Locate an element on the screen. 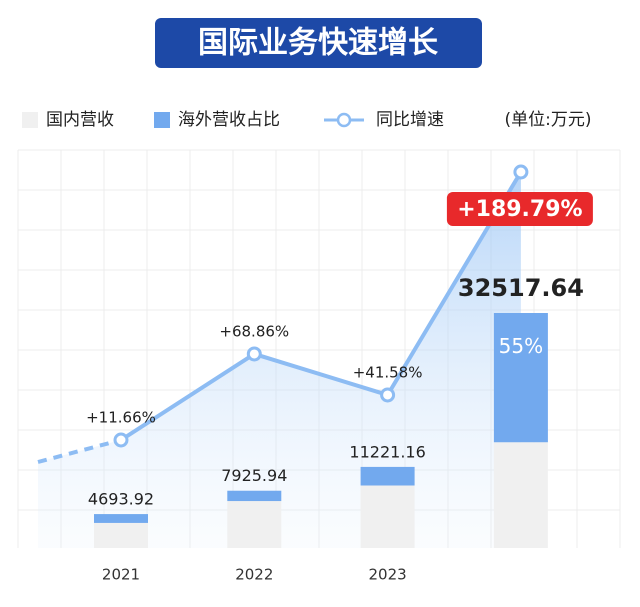 This screenshot has height=607, width=640. legend-label: 同比增速 is located at coordinates (410, 120).